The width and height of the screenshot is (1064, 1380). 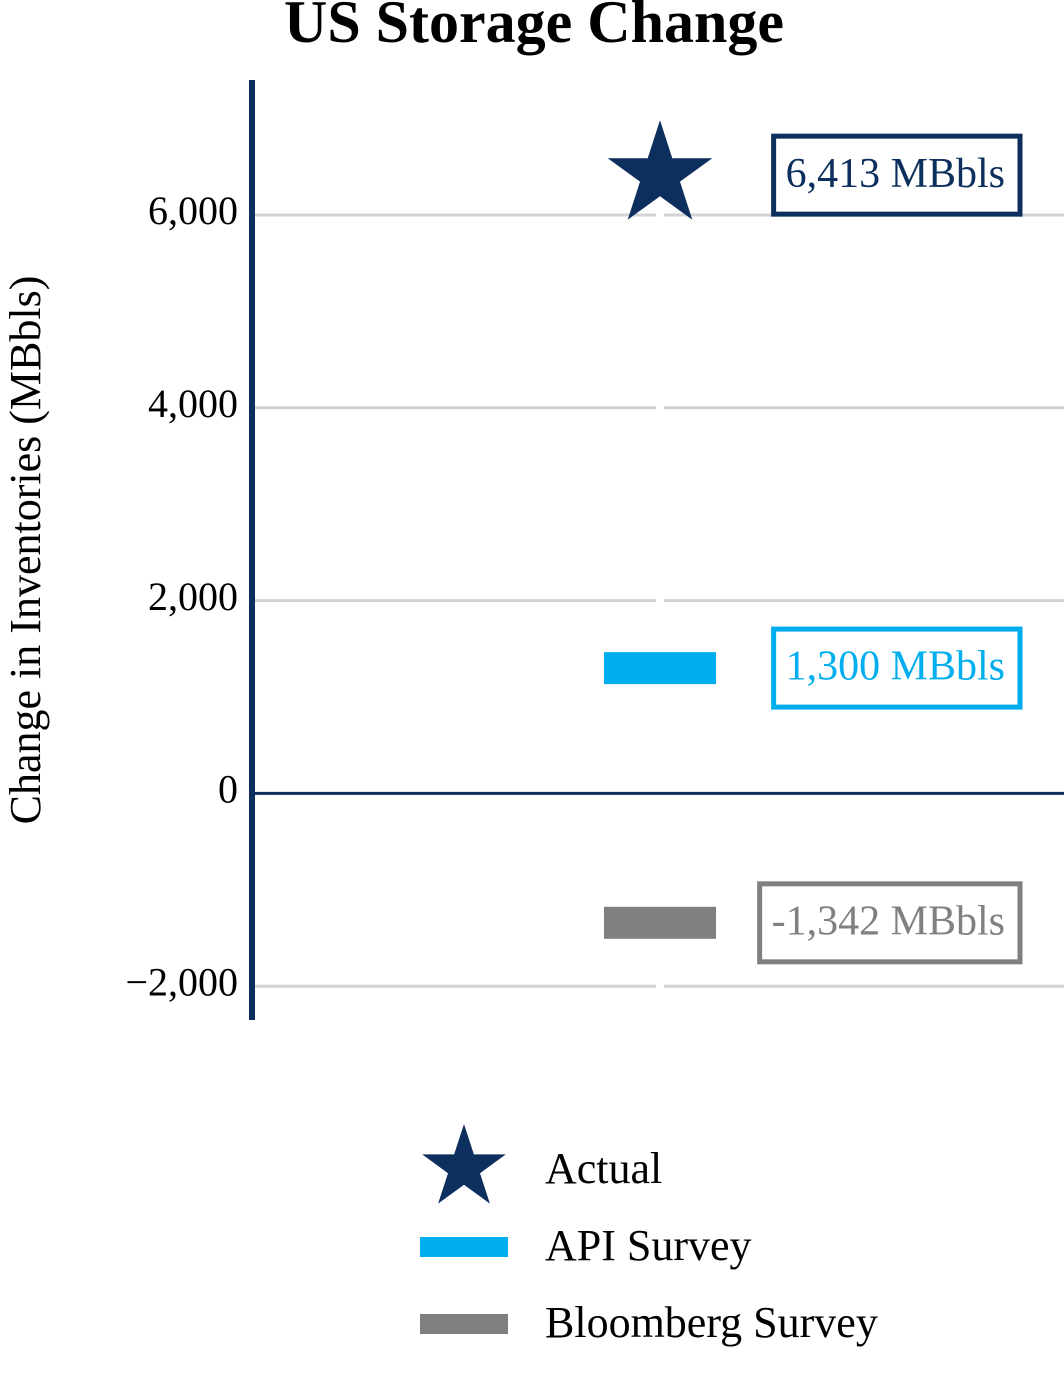 What do you see at coordinates (603, 1168) in the screenshot?
I see `legend-label: Actual` at bounding box center [603, 1168].